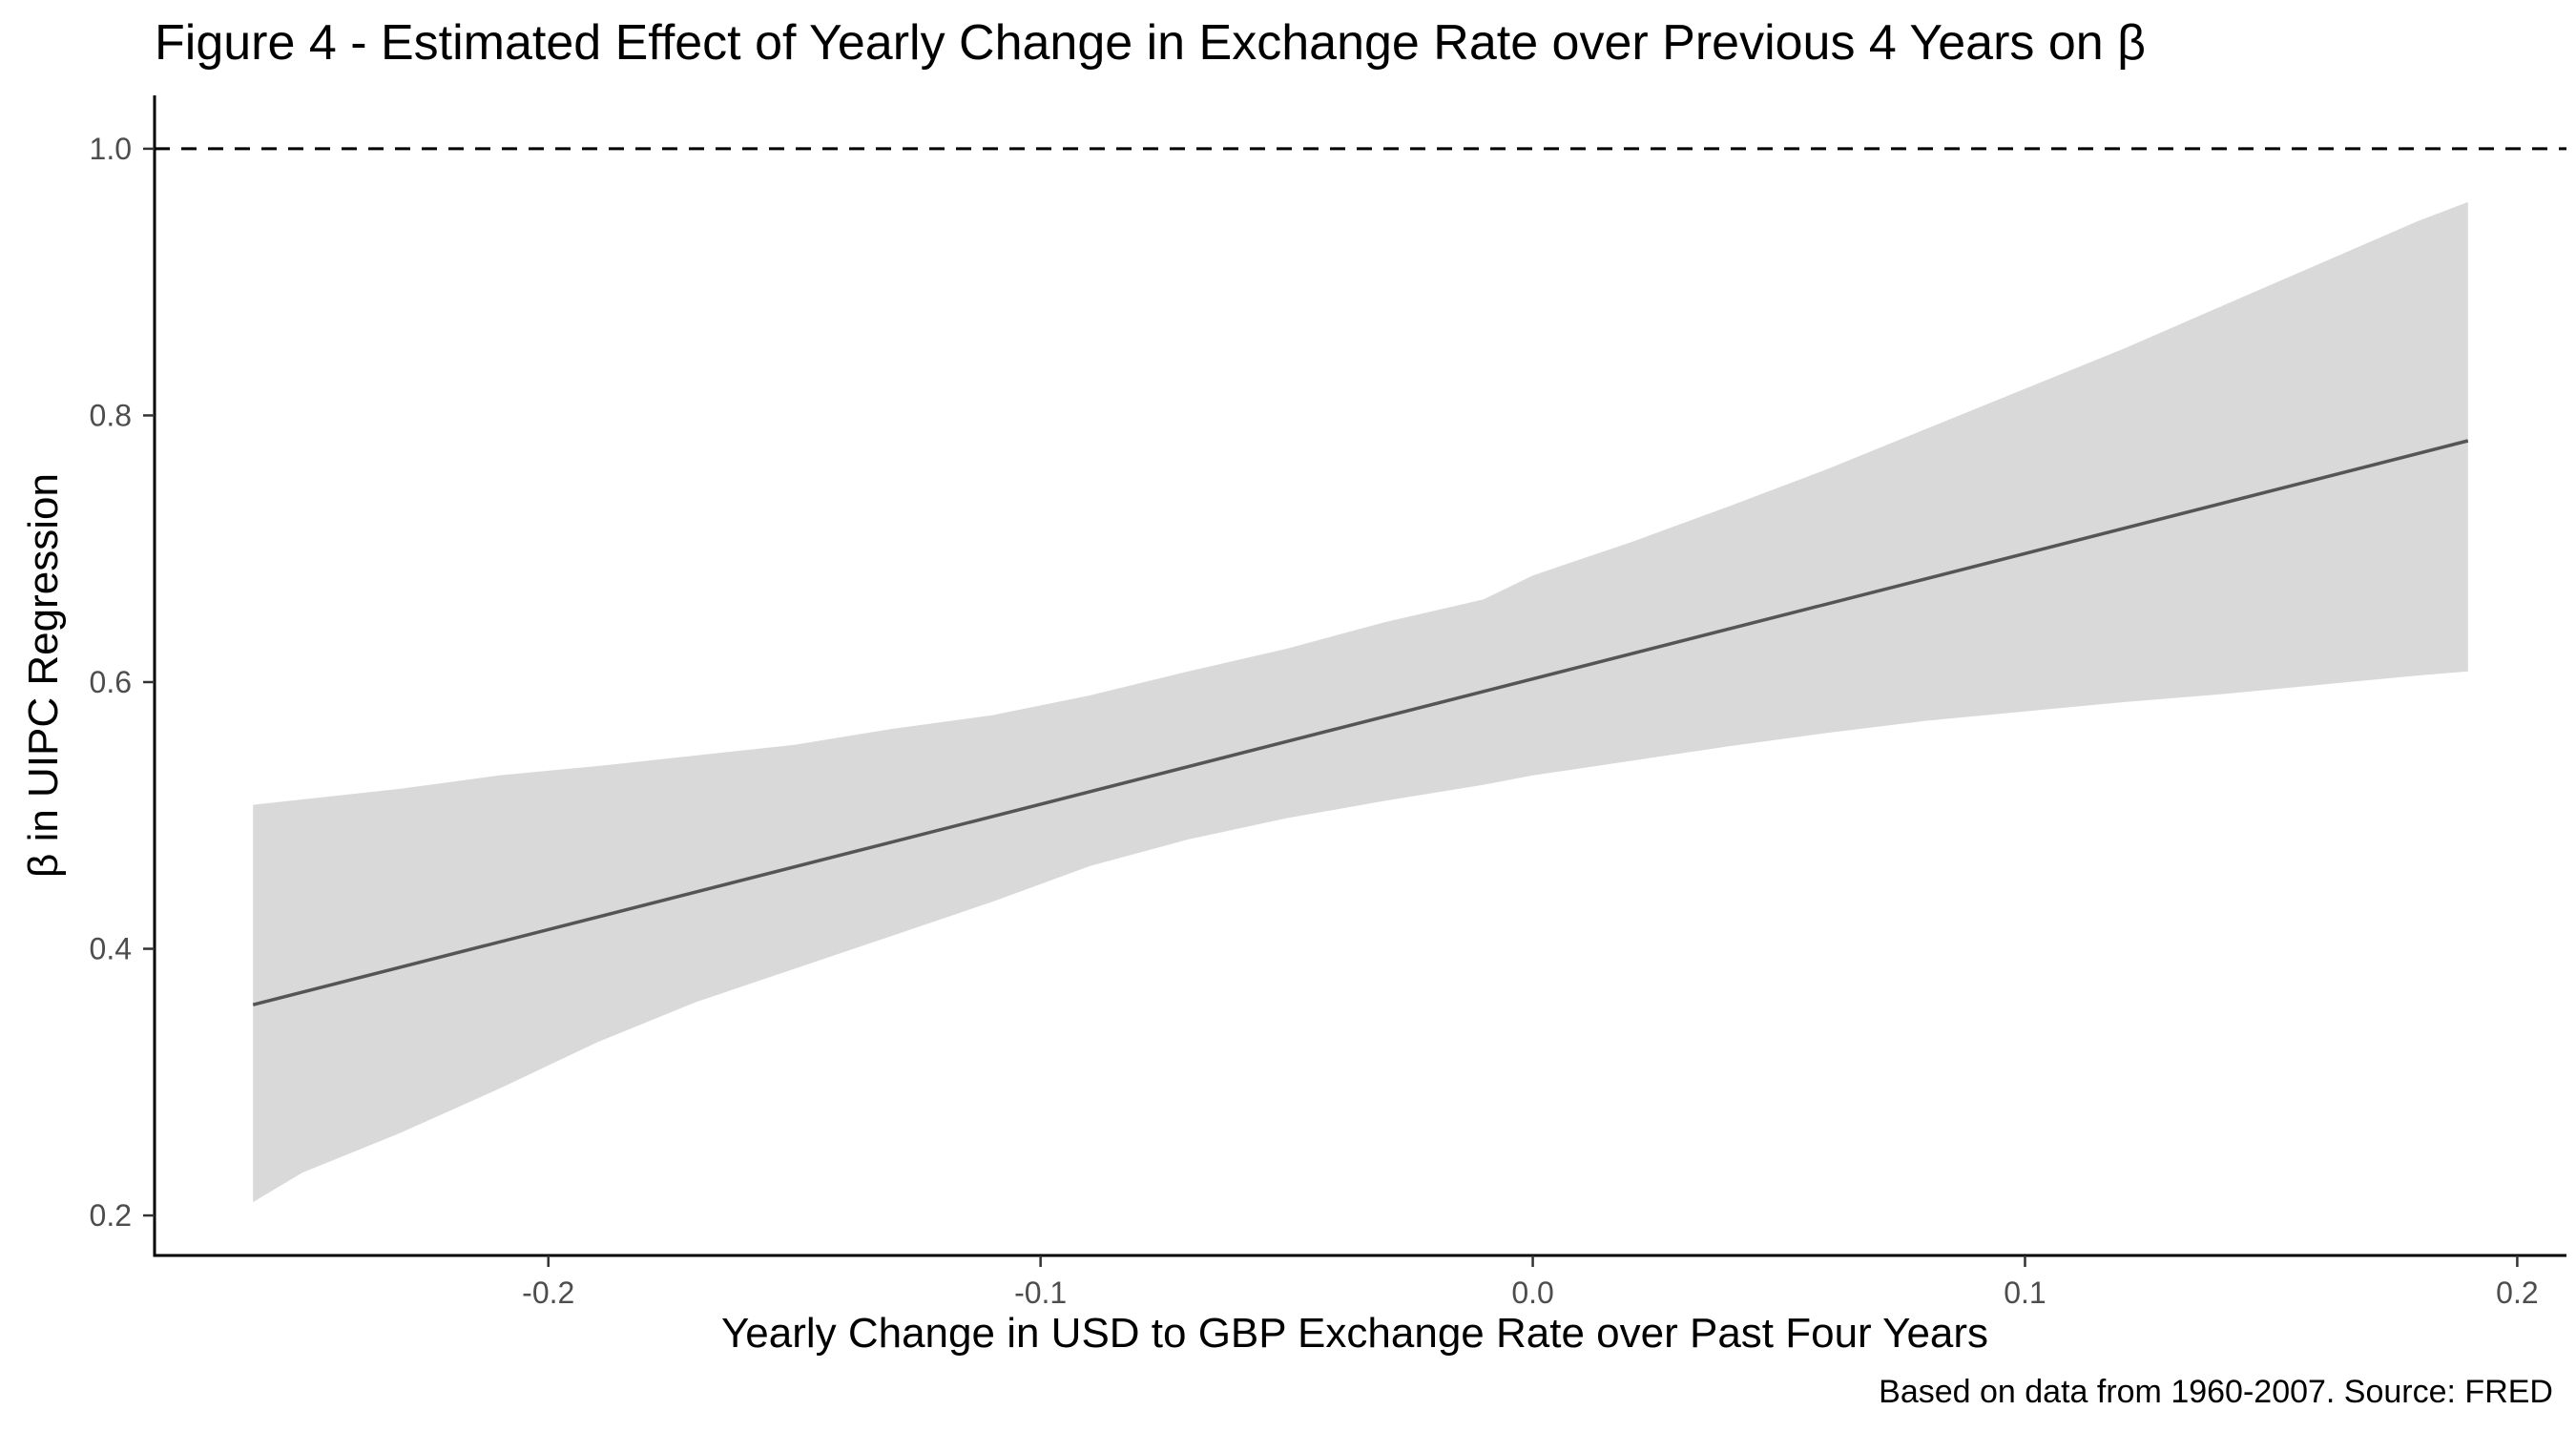 Image resolution: width=2576 pixels, height=1431 pixels. What do you see at coordinates (111, 149) in the screenshot?
I see `y-tick-label: 1.0` at bounding box center [111, 149].